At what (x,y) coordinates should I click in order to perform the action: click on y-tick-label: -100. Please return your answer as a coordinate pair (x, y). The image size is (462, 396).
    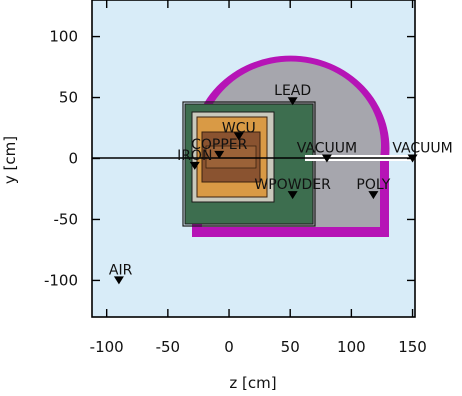
    Looking at the image, I should click on (61, 280).